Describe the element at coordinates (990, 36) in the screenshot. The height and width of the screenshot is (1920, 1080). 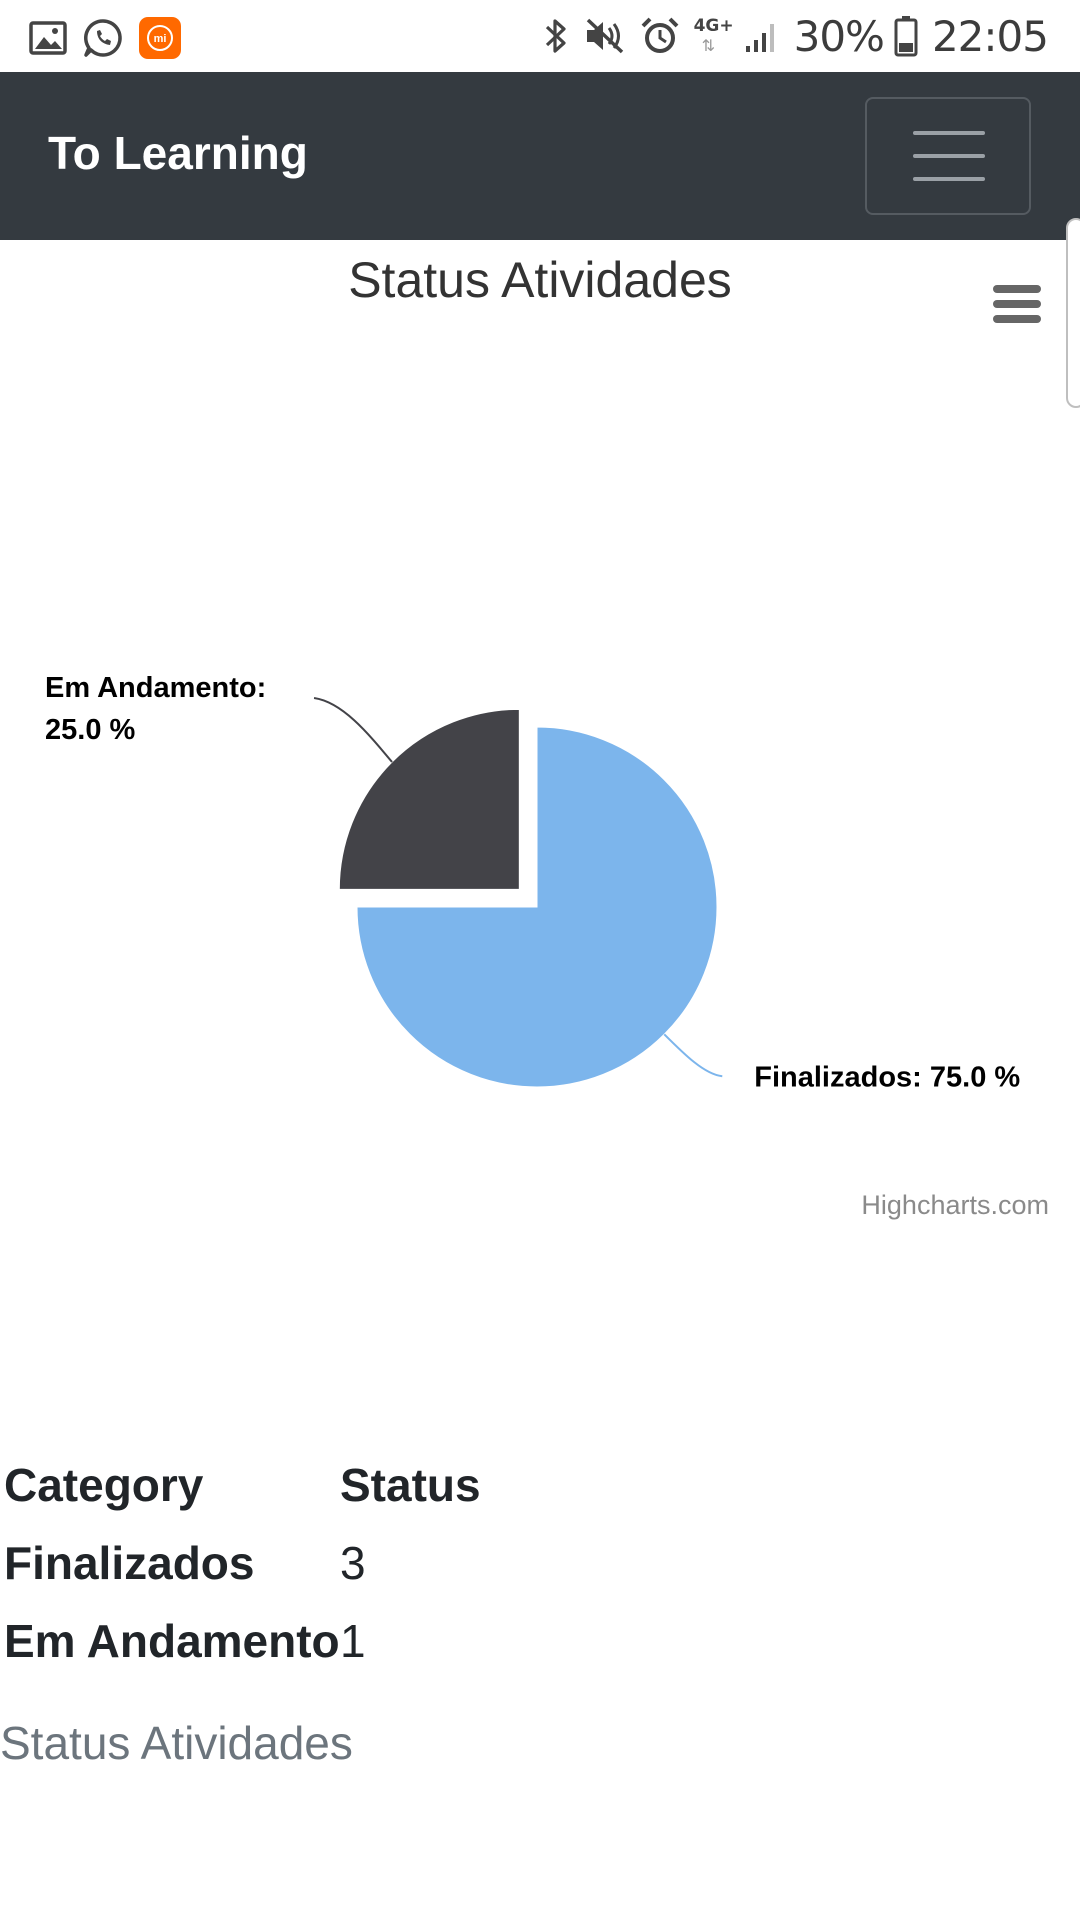
I see `clock: 22:05` at that location.